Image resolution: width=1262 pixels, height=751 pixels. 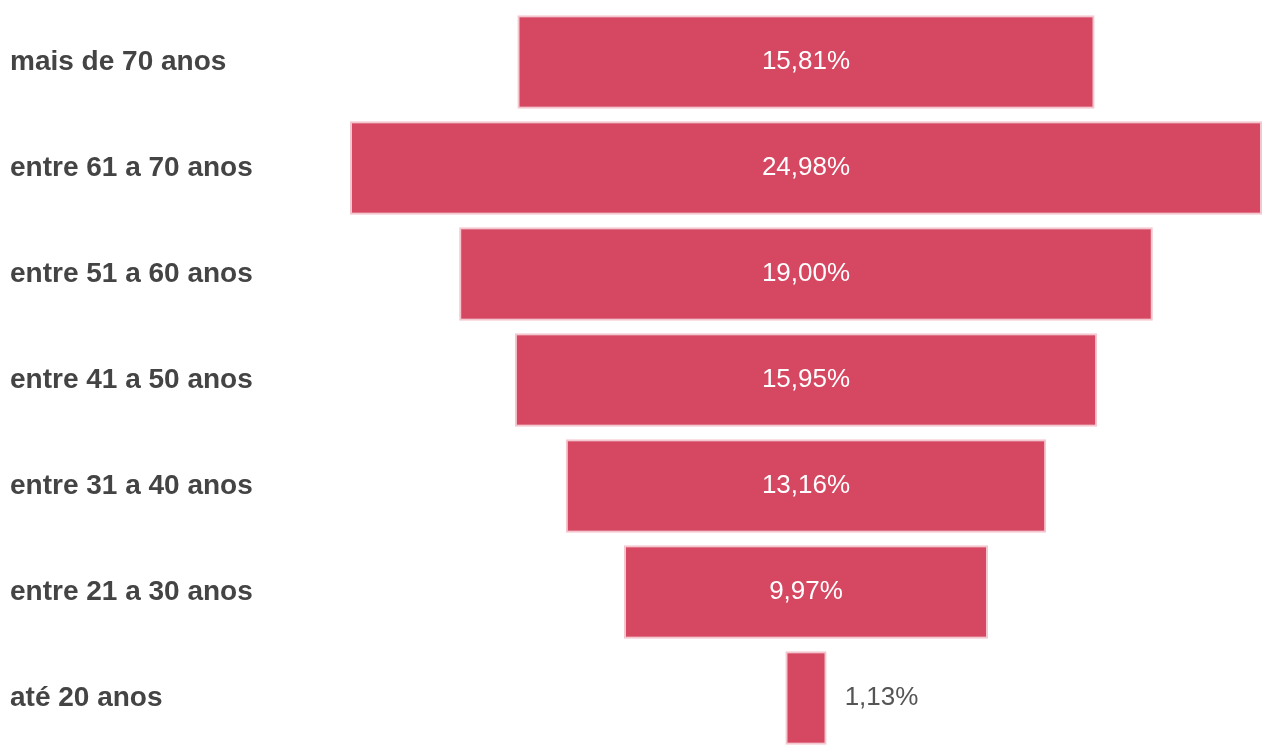 What do you see at coordinates (131, 378) in the screenshot?
I see `category-label: entre 41 a 50 anos` at bounding box center [131, 378].